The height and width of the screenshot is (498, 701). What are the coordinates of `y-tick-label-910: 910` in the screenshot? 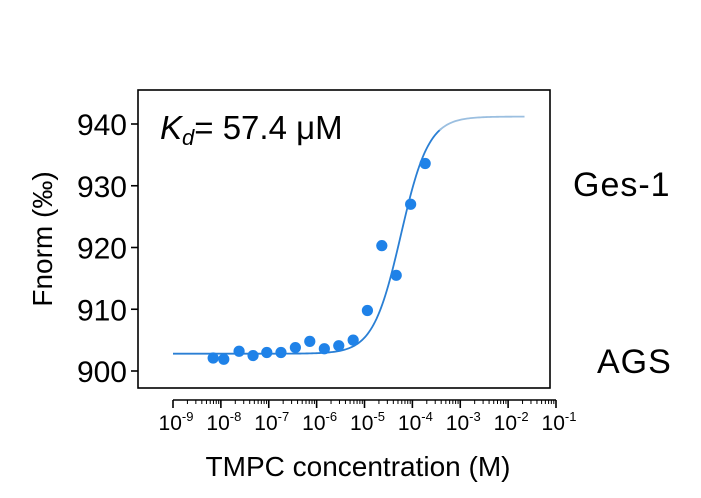 It's located at (102, 310).